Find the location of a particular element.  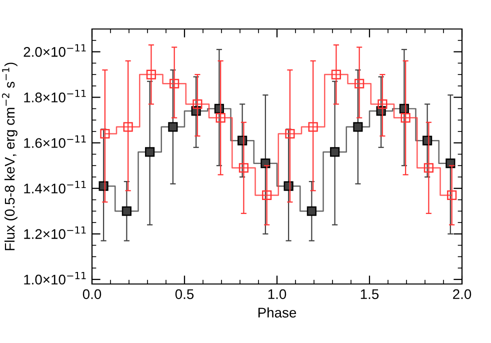

x-axis-title: Phase is located at coordinates (277, 312).